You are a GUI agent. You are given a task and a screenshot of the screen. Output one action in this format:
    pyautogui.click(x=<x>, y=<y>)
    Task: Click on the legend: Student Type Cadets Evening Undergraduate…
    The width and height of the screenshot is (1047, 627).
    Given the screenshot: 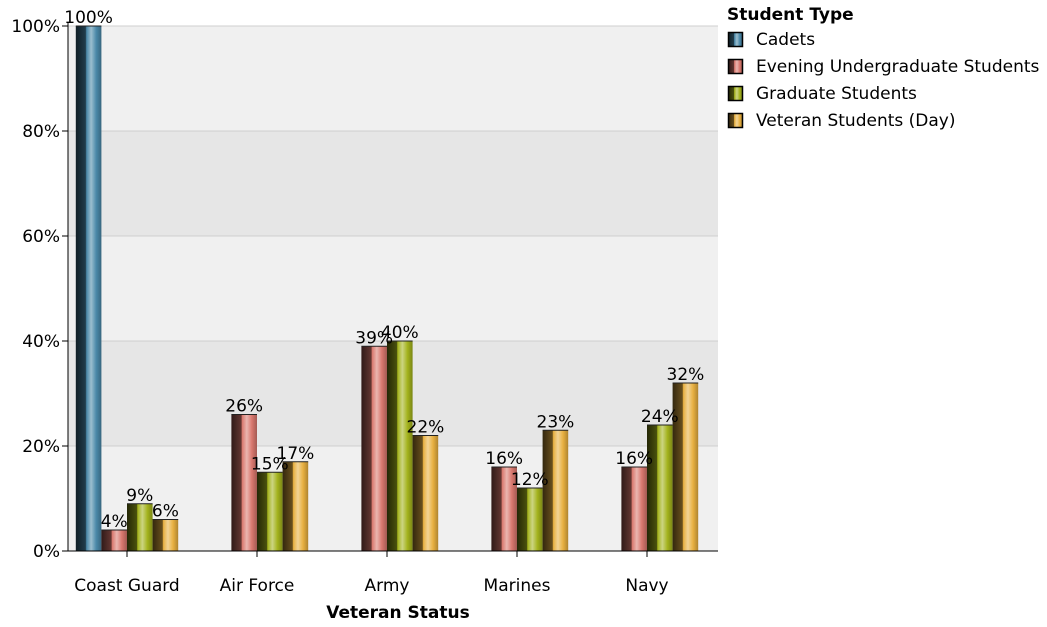 What is the action you would take?
    pyautogui.click(x=883, y=68)
    